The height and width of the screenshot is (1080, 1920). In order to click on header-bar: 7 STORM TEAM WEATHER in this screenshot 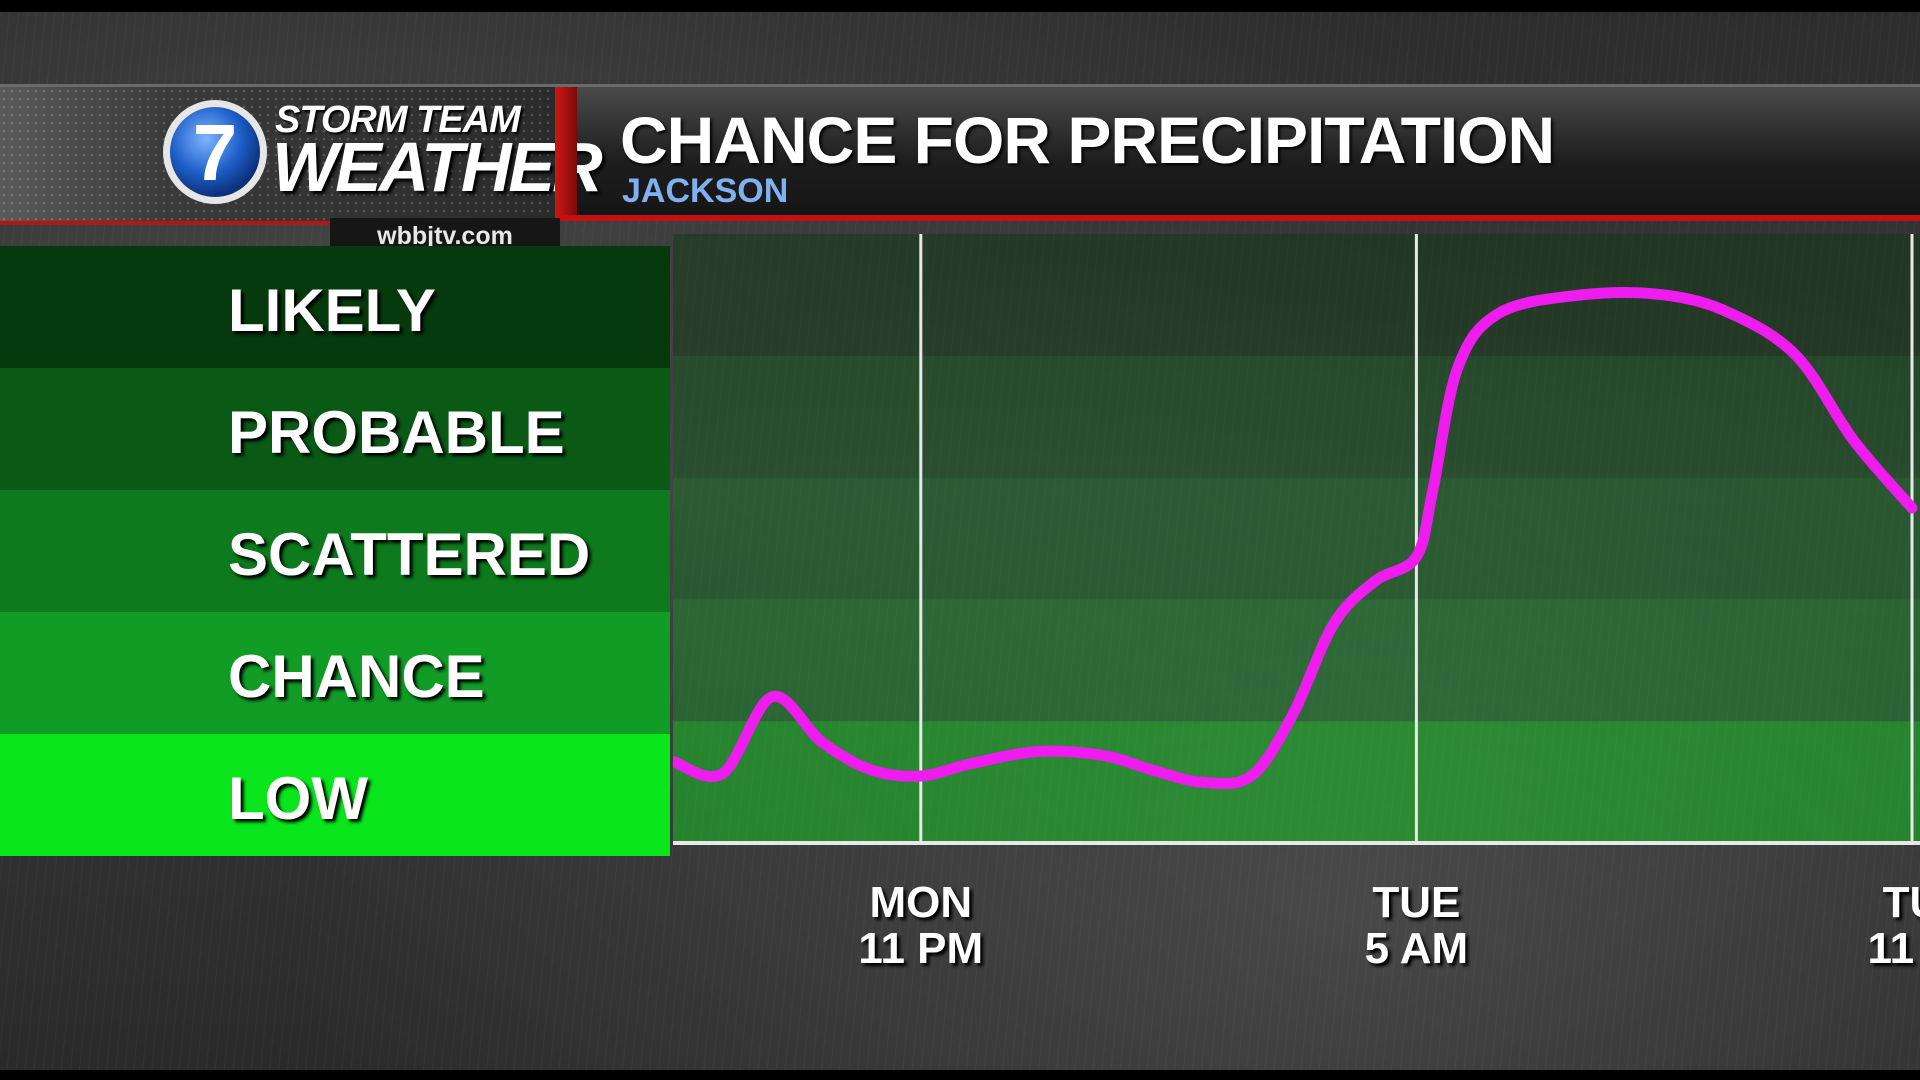, I will do `click(960, 154)`.